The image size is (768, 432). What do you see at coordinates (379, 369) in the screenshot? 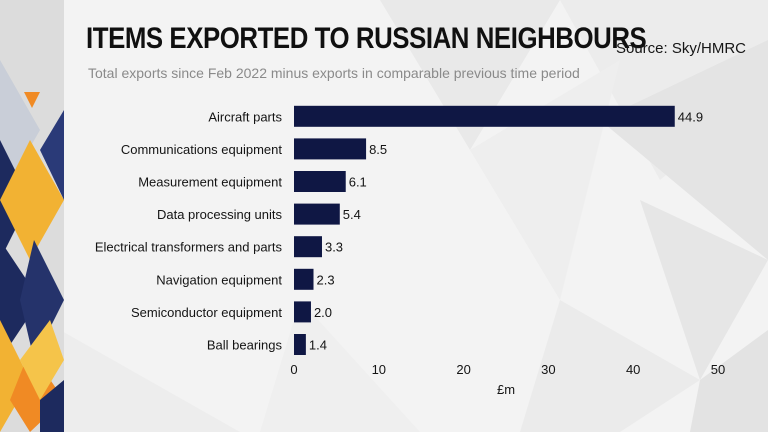
I see `x-tick-label: 10` at bounding box center [379, 369].